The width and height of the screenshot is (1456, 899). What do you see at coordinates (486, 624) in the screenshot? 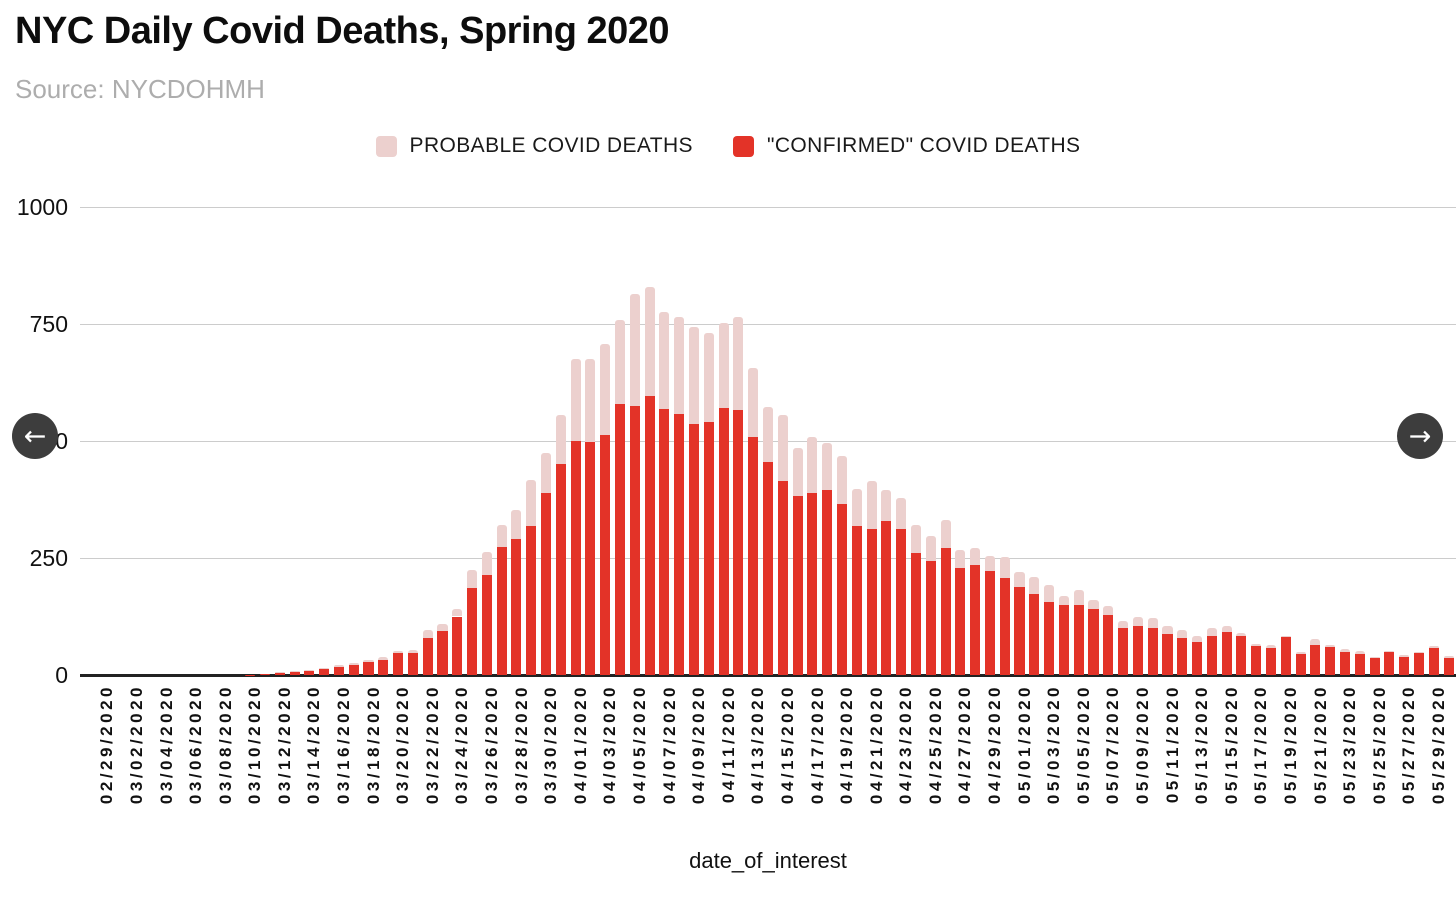
I see `bar-confirmed-03/27/2020` at bounding box center [486, 624].